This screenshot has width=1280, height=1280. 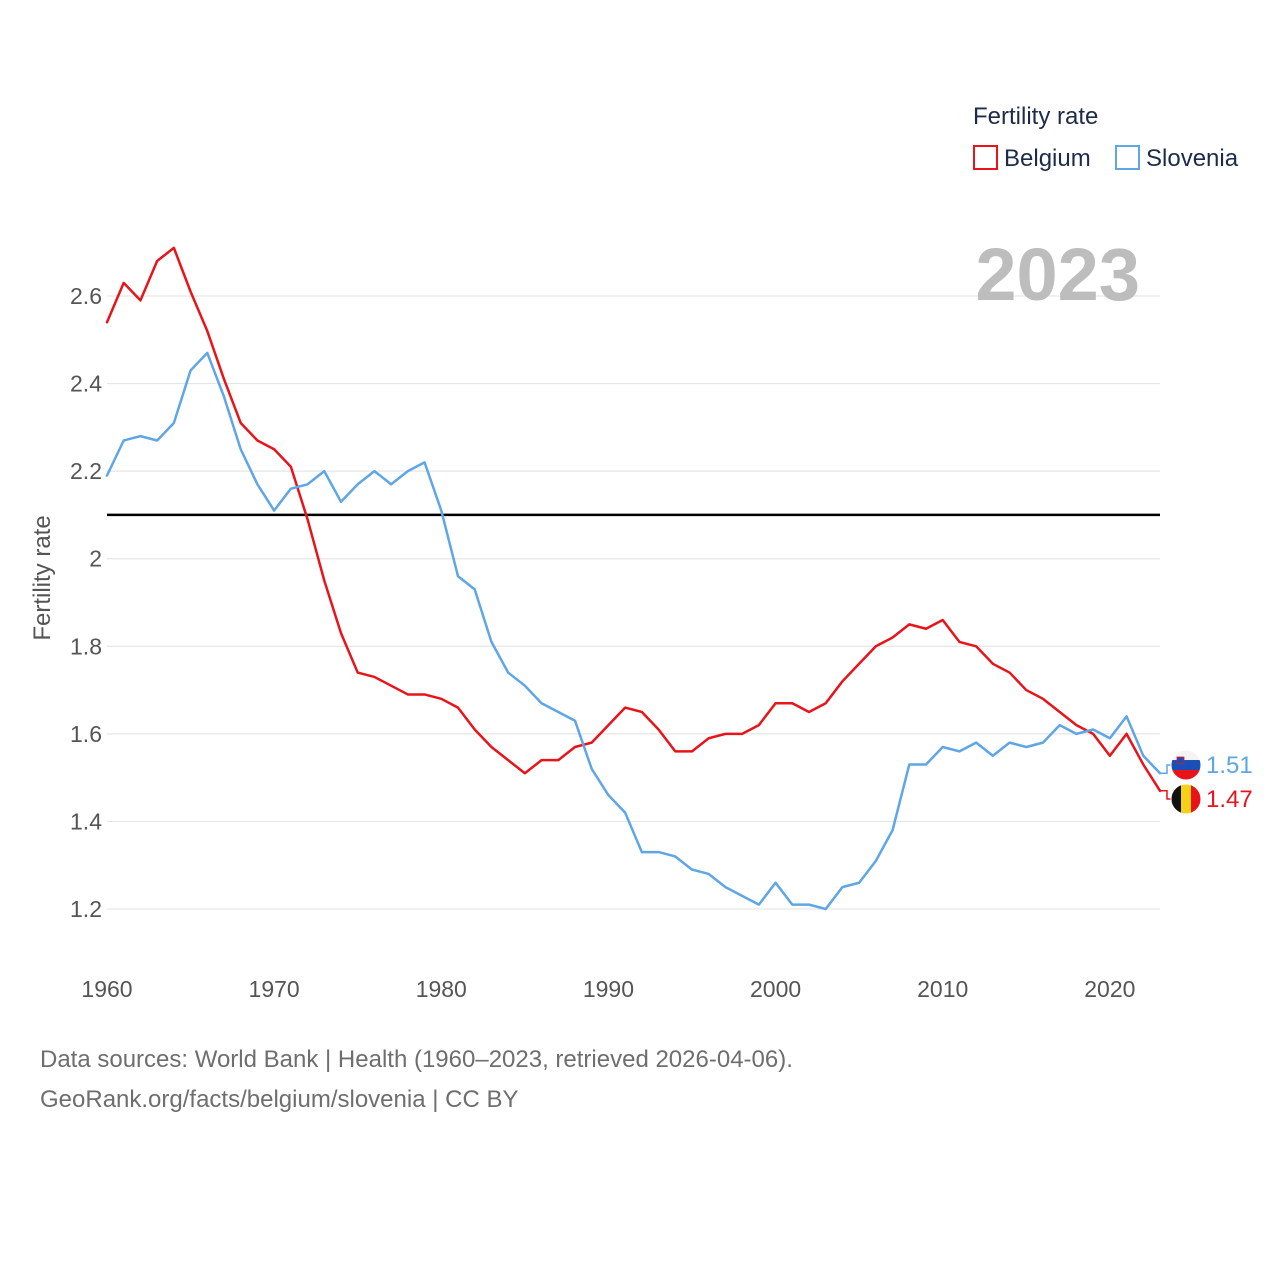 What do you see at coordinates (1229, 765) in the screenshot?
I see `end-value-slovenia: 1.51` at bounding box center [1229, 765].